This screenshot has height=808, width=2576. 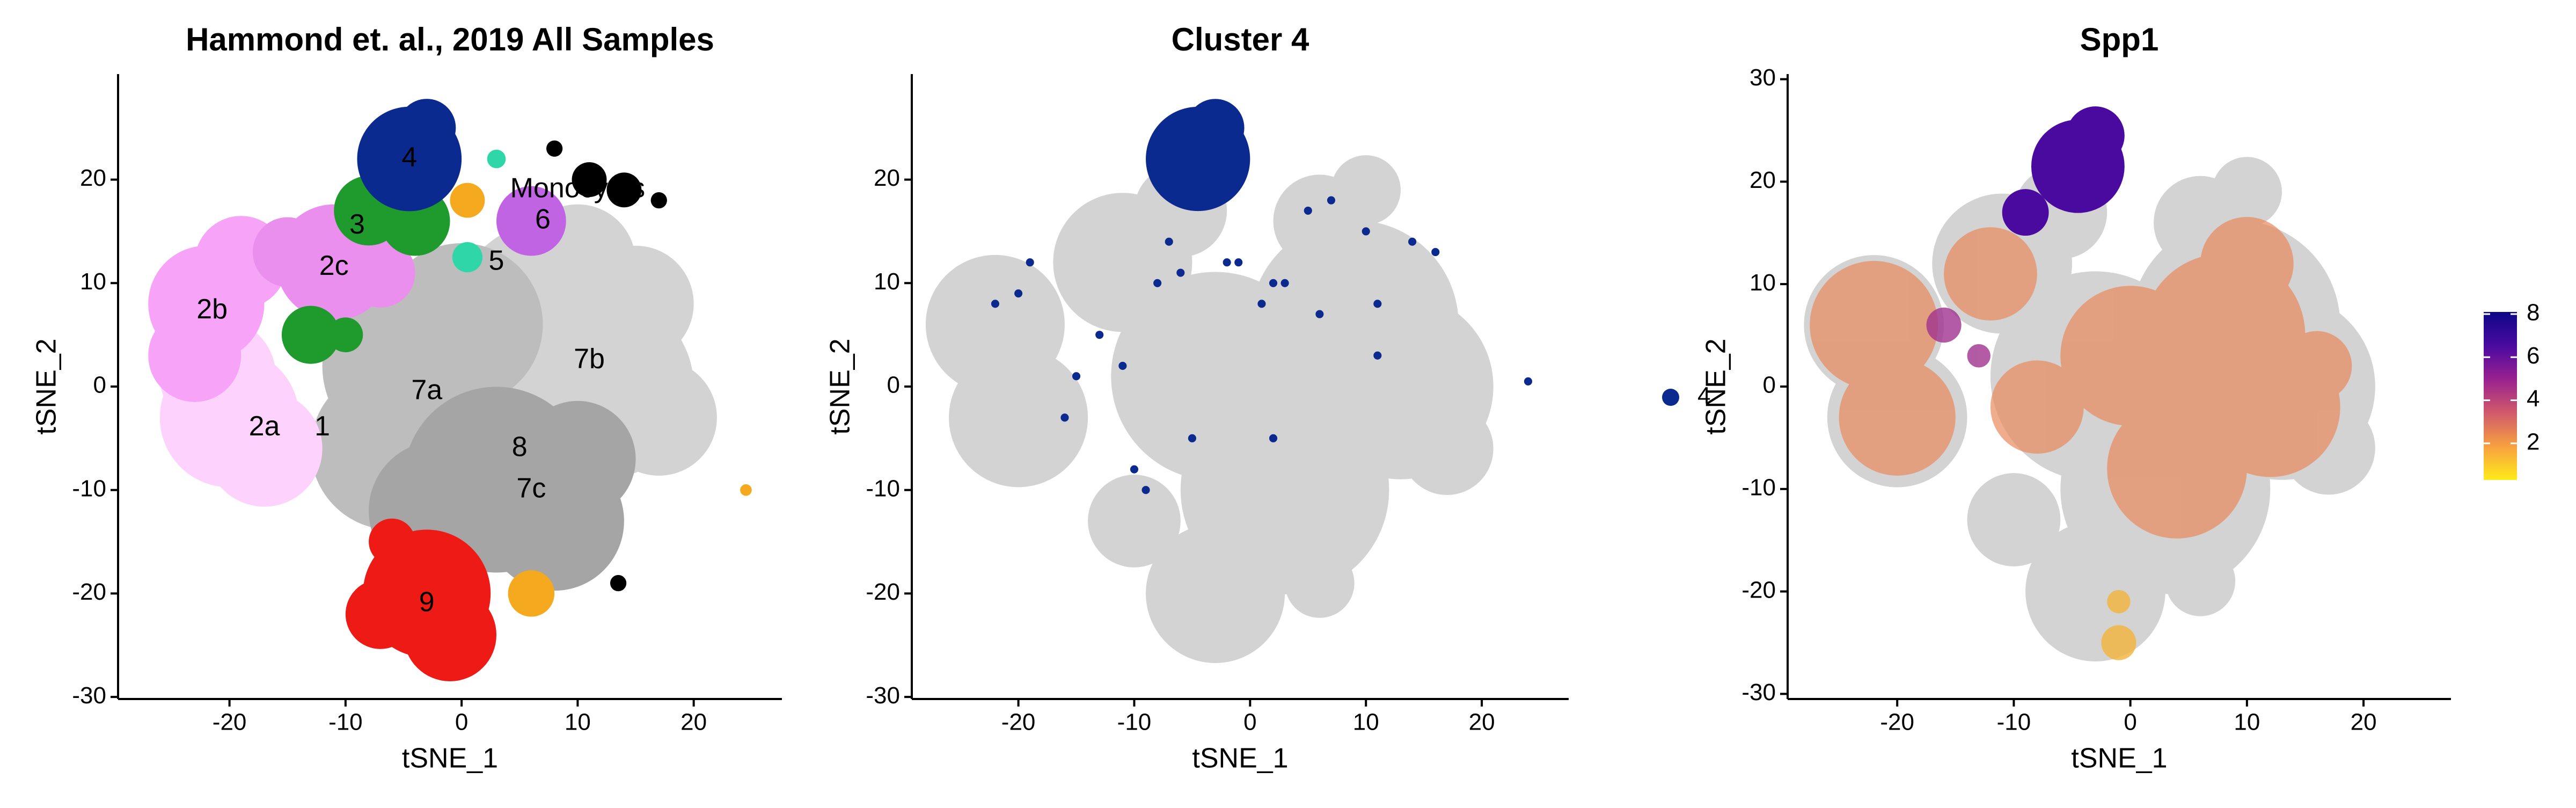 I want to click on cluster-label: 2a, so click(x=264, y=426).